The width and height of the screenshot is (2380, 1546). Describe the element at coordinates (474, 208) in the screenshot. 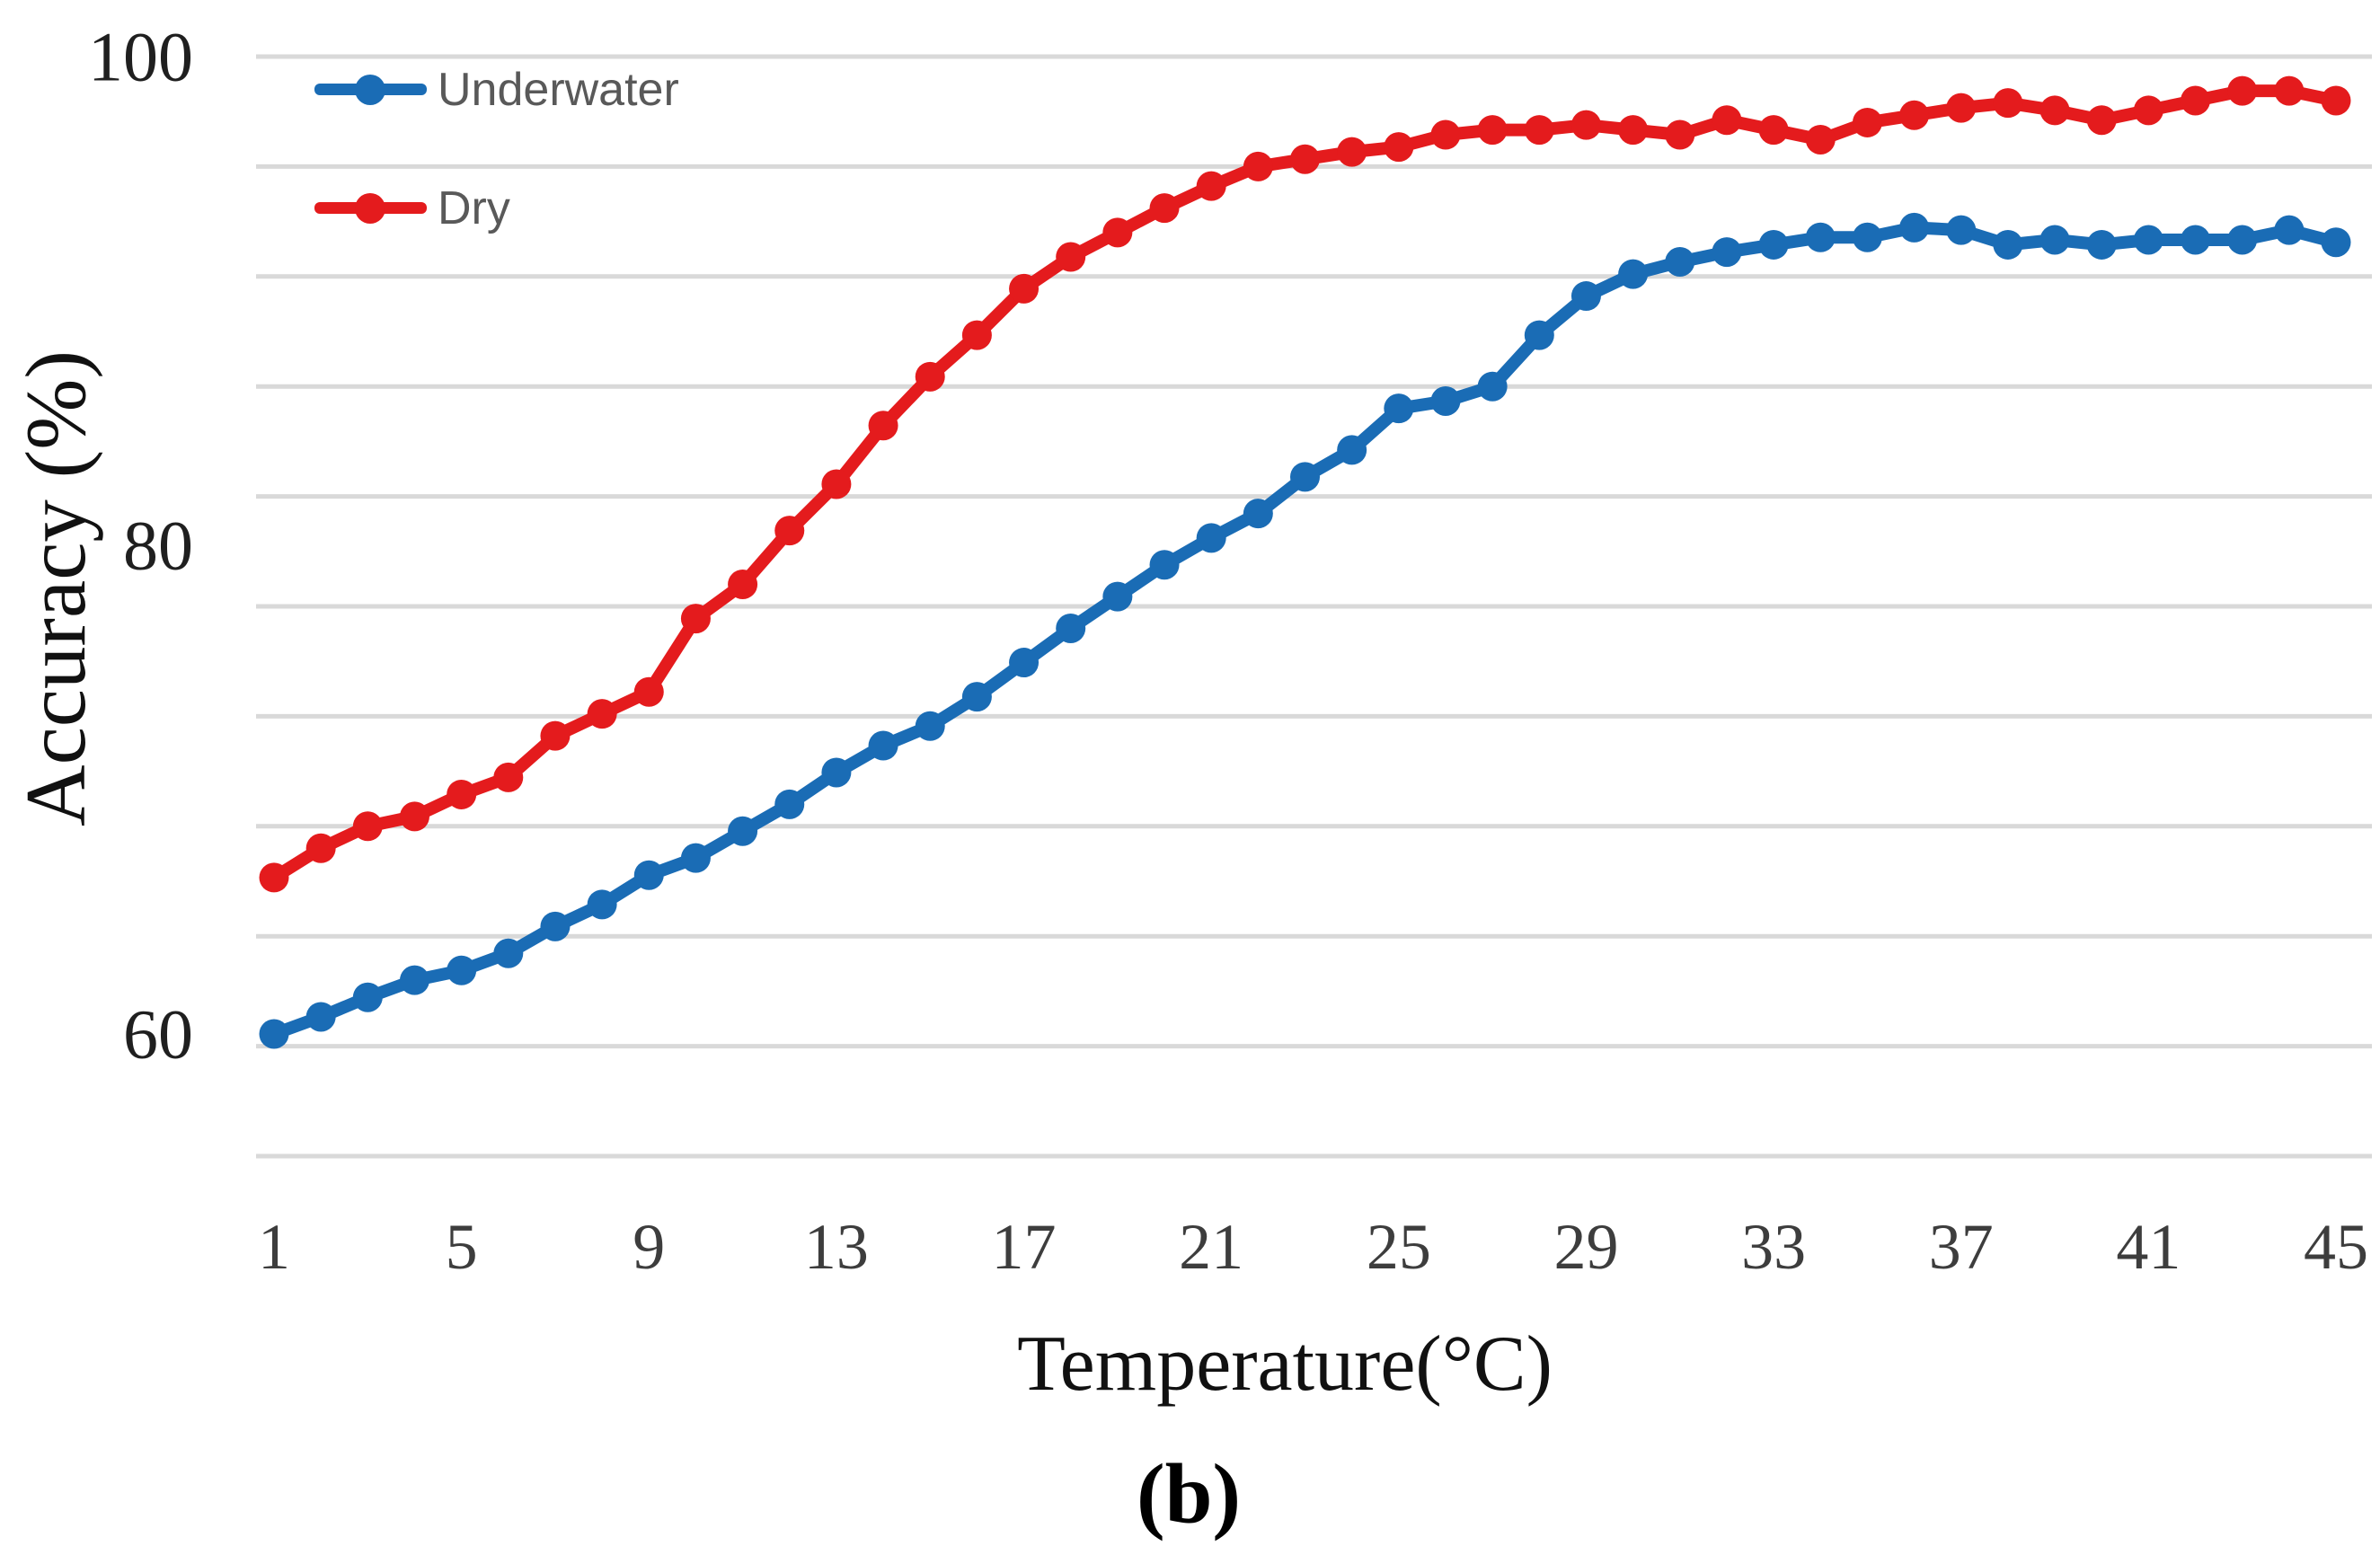

I see `legend-label: Dry` at that location.